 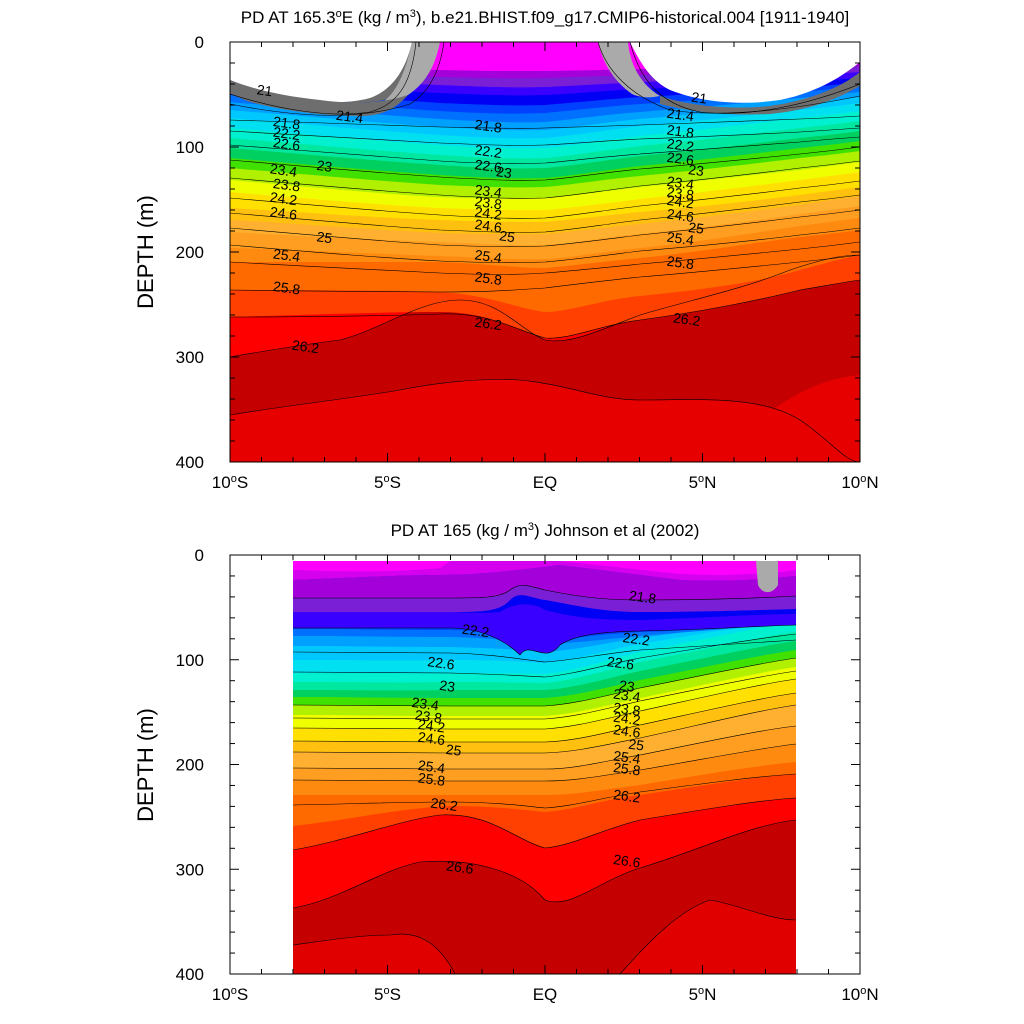 I want to click on x-tick-label: 10oS, so click(x=230, y=482).